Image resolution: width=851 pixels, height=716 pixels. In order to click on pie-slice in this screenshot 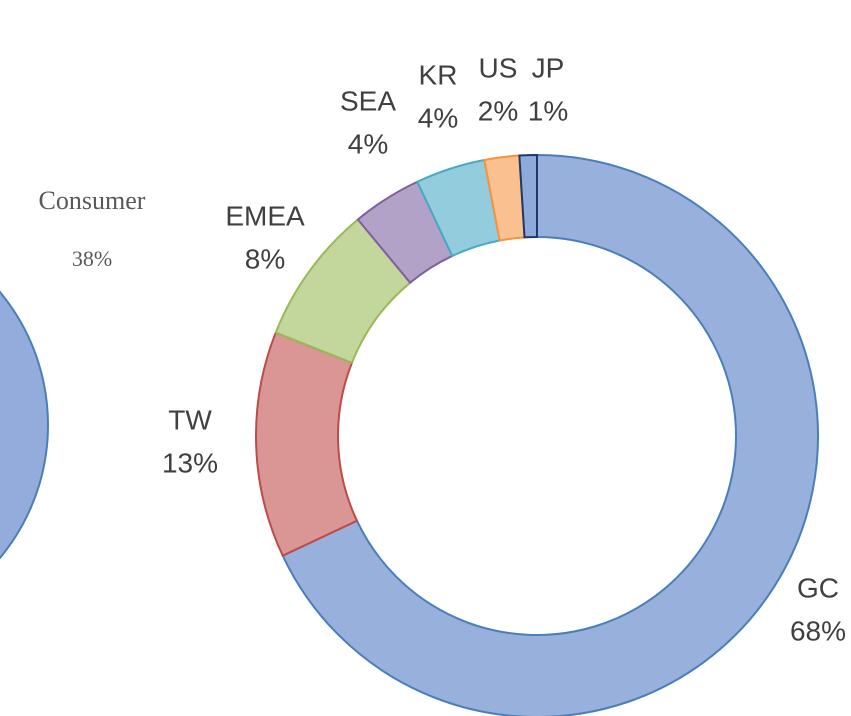, I will do `click(24, 425)`.